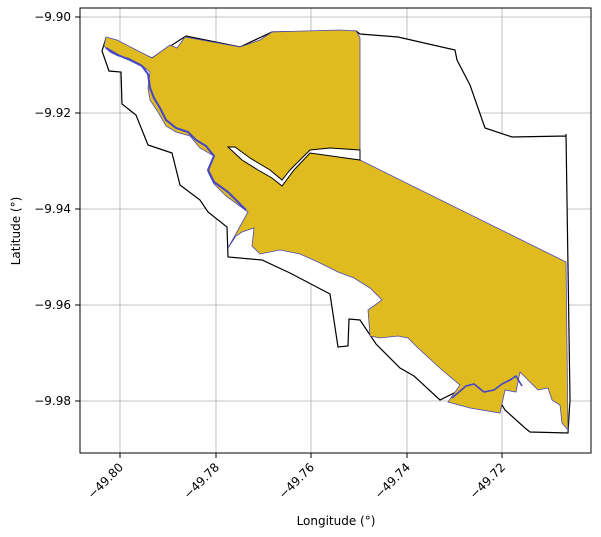  What do you see at coordinates (296, 480) in the screenshot?
I see `x-tick-label: −49.76` at bounding box center [296, 480].